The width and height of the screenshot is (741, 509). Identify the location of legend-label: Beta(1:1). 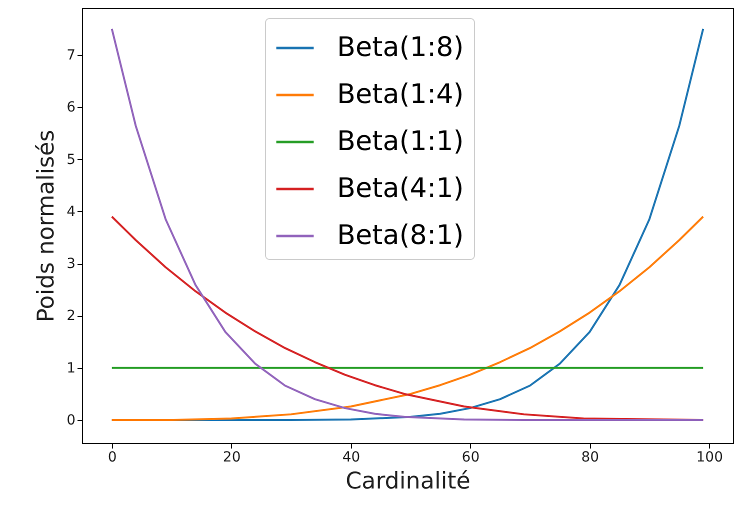
(400, 141).